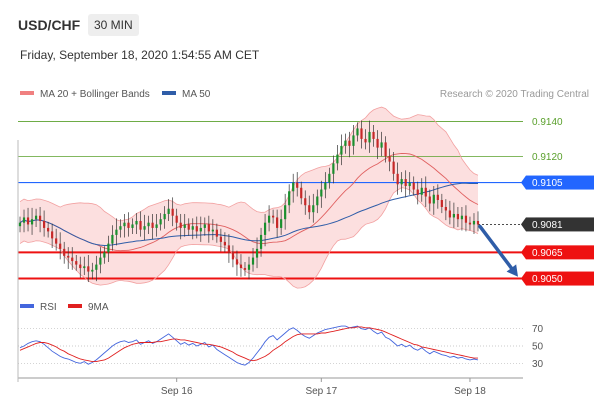 This screenshot has width=602, height=410. I want to click on rsi-line, so click(249, 345).